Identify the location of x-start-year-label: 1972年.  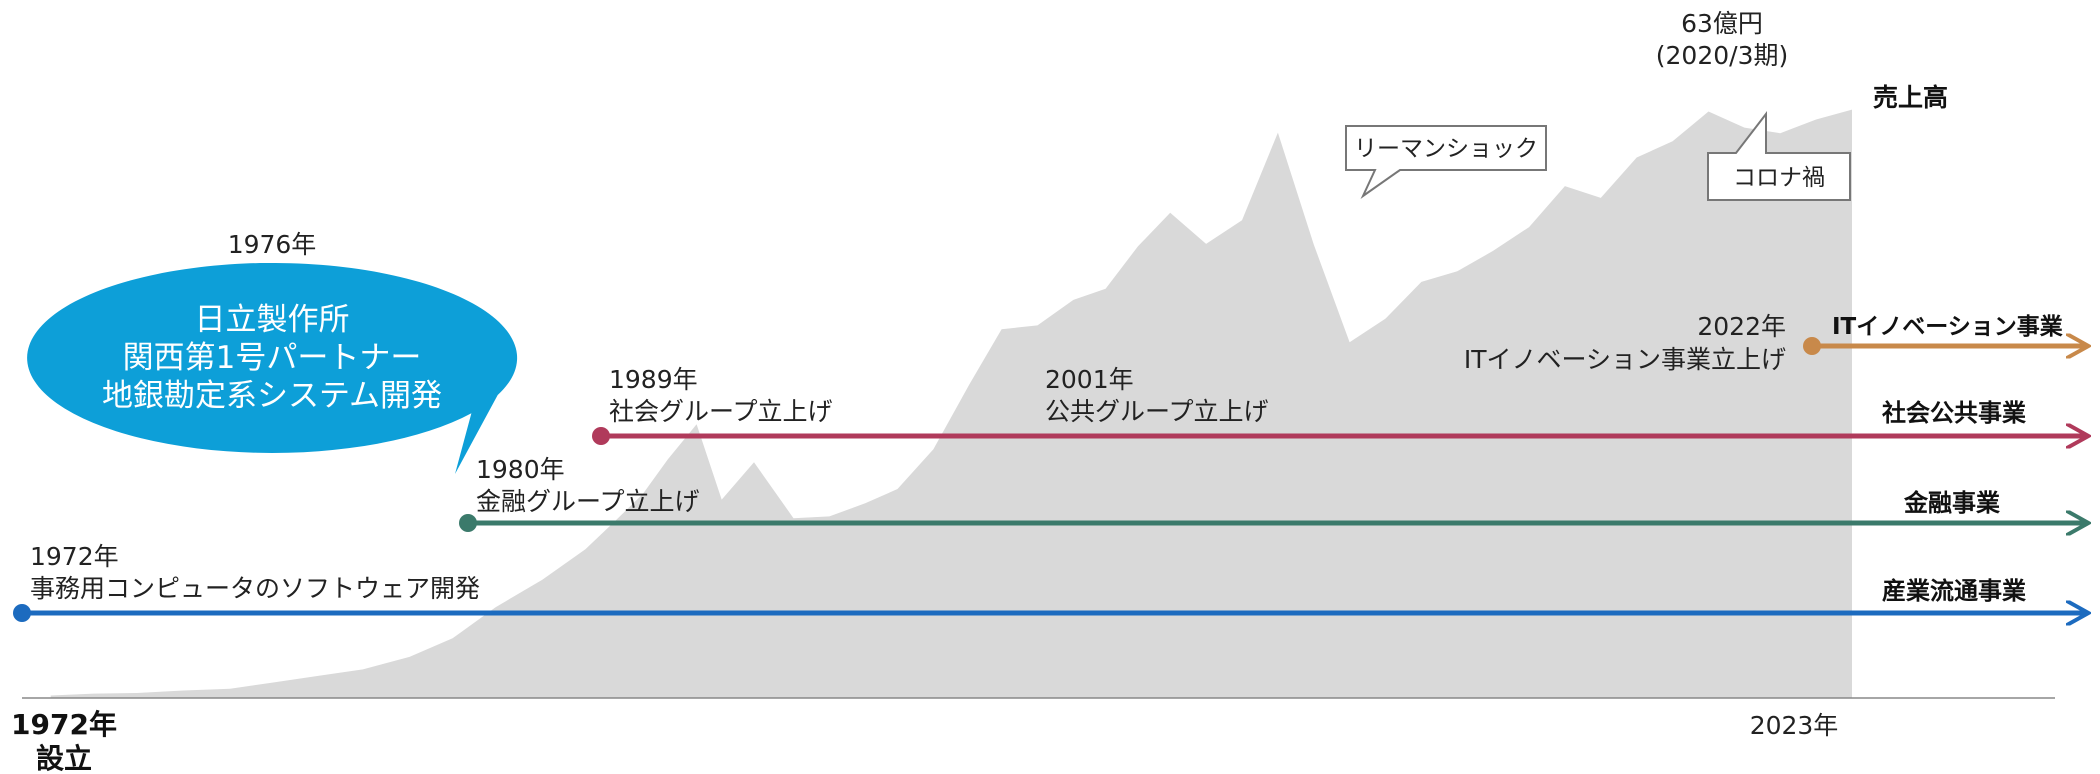
(64, 724).